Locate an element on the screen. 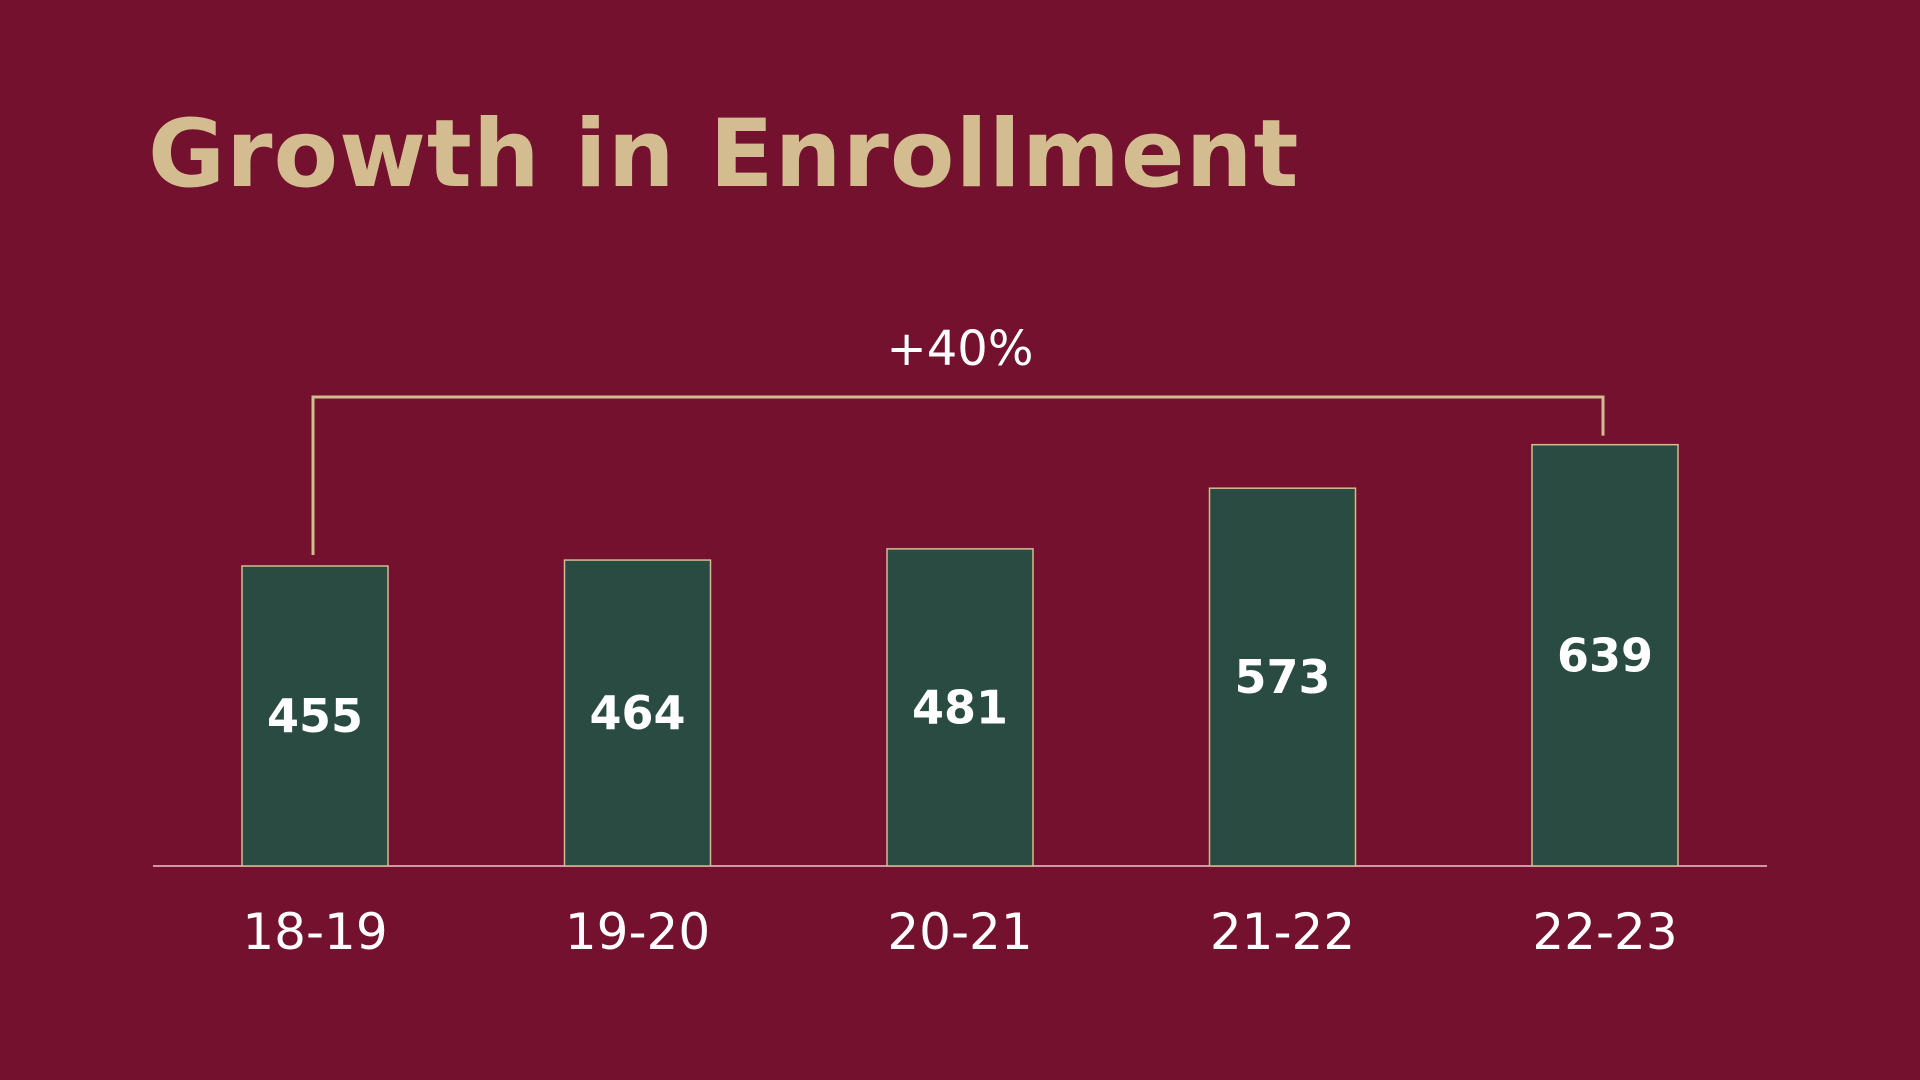 This screenshot has width=1920, height=1080. growth-bracket is located at coordinates (958, 475).